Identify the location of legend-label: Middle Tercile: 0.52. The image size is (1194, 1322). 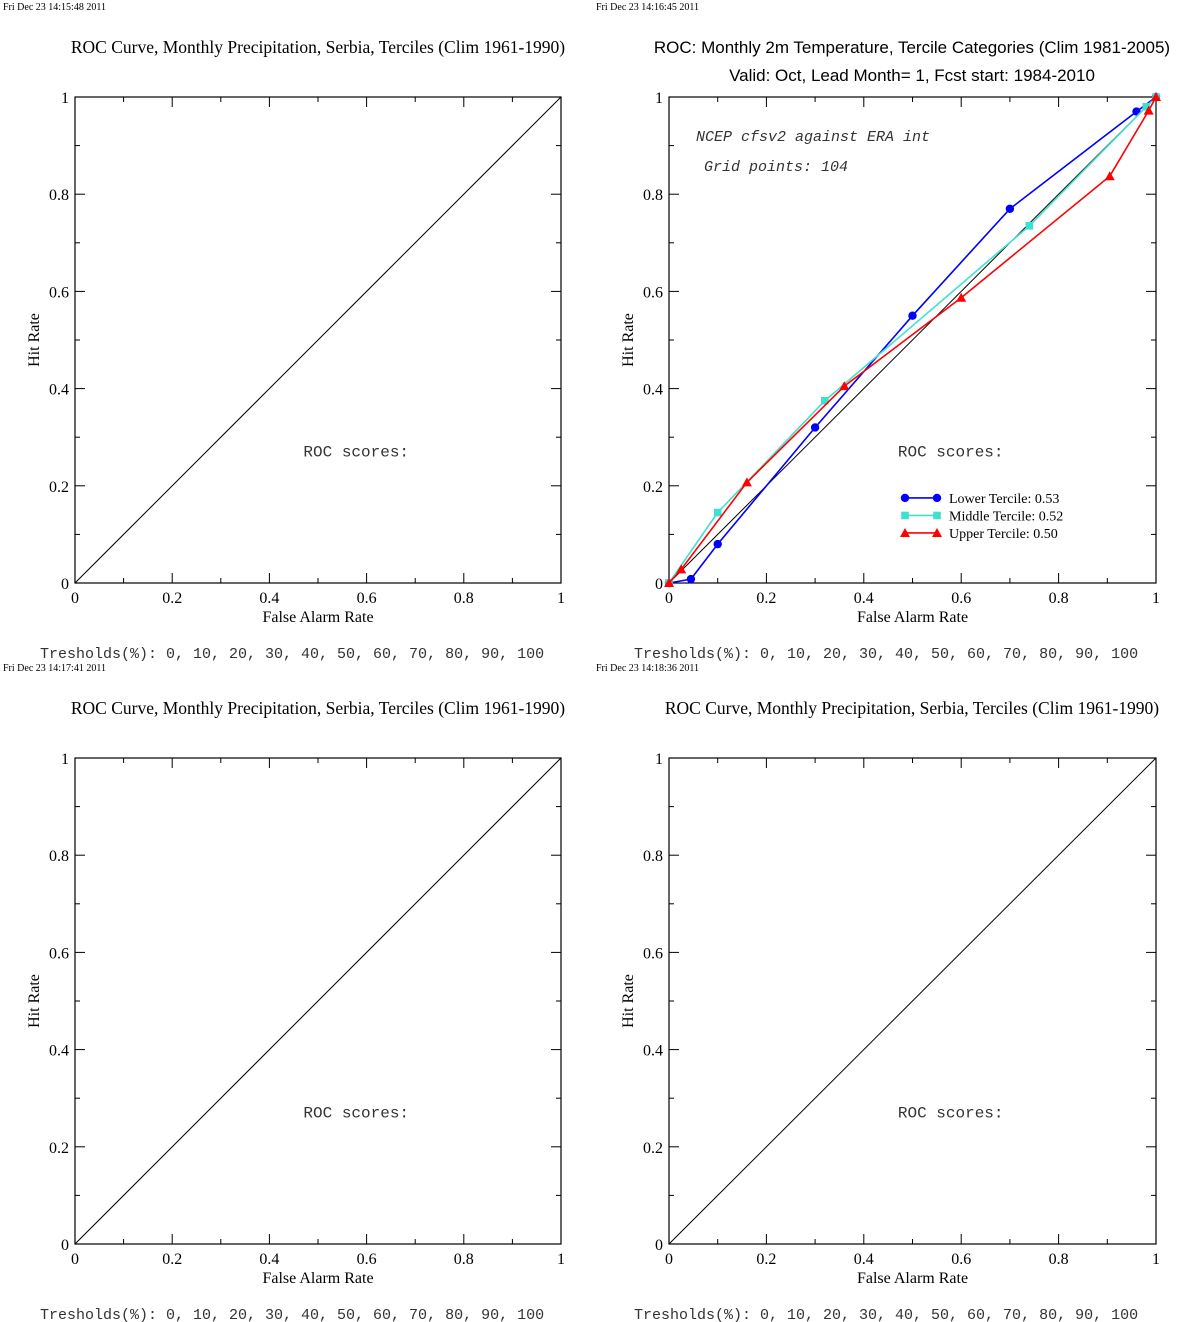
(1006, 516).